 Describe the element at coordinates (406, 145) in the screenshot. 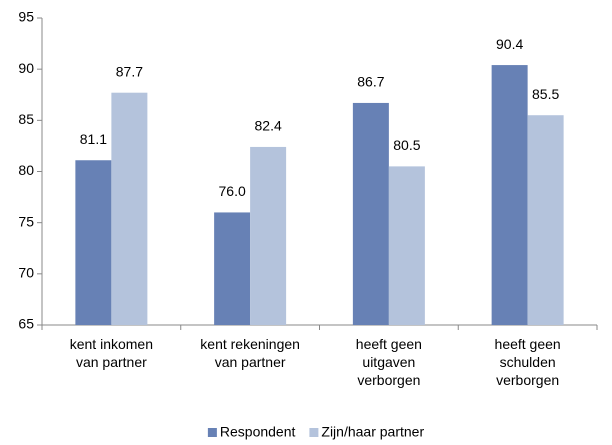

I see `value-label: 80.5` at that location.